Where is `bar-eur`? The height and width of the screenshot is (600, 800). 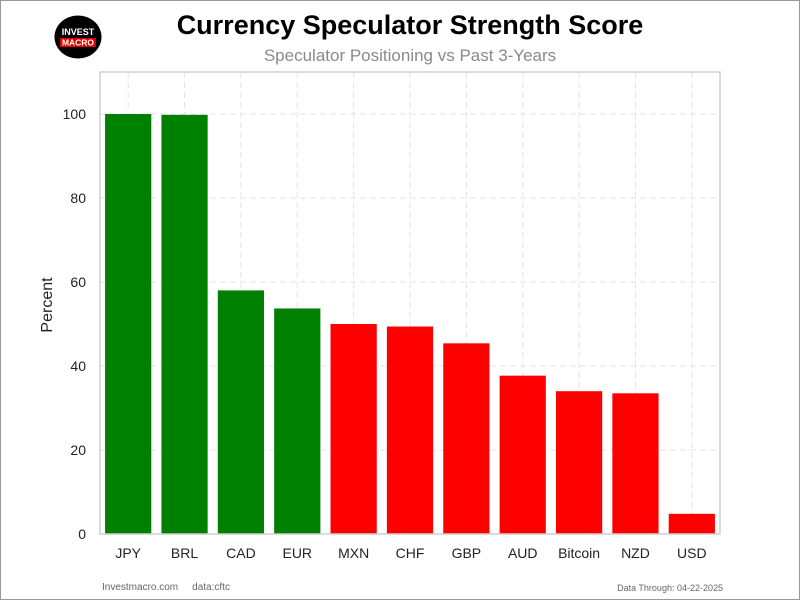 bar-eur is located at coordinates (297, 421).